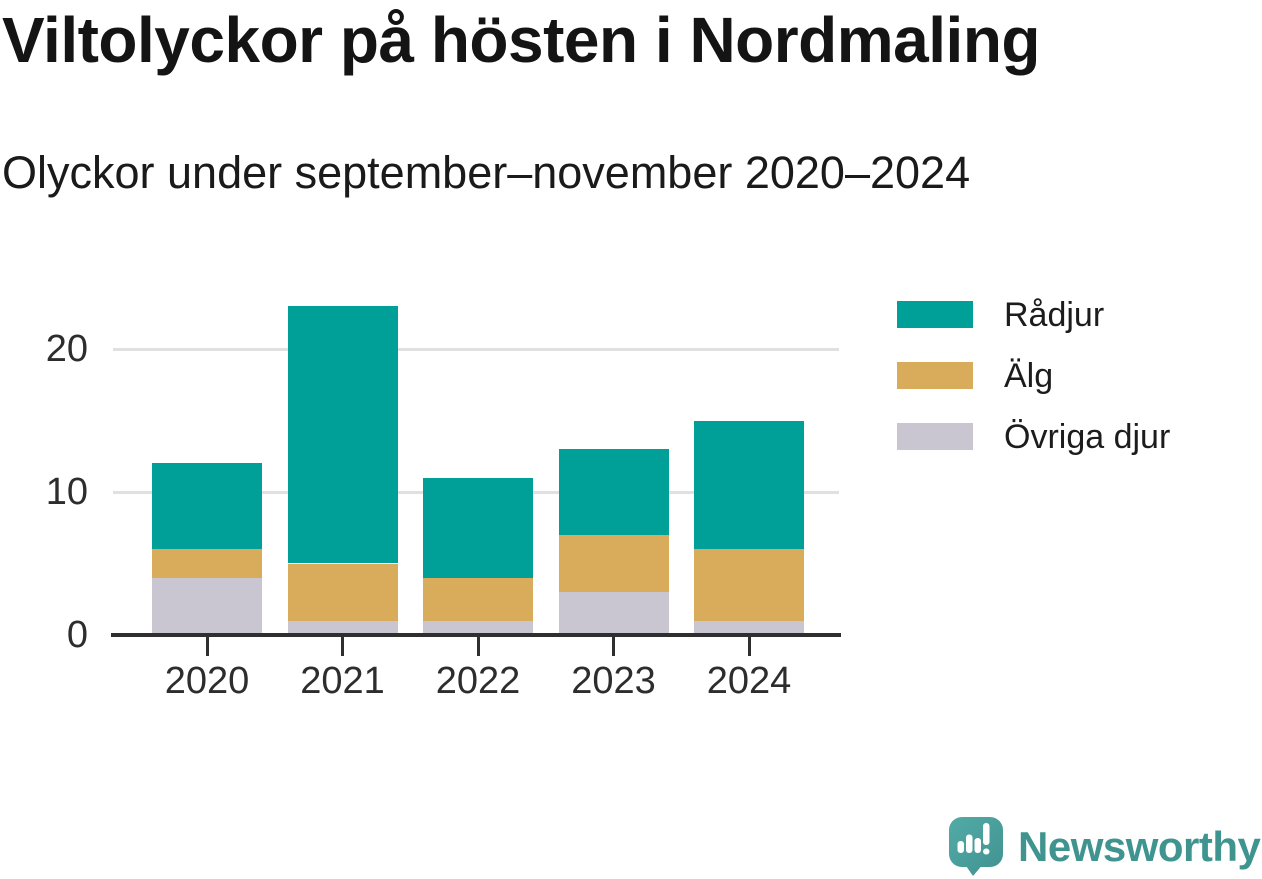 The width and height of the screenshot is (1262, 879). Describe the element at coordinates (66, 492) in the screenshot. I see `y-axis-label-10: 10` at that location.